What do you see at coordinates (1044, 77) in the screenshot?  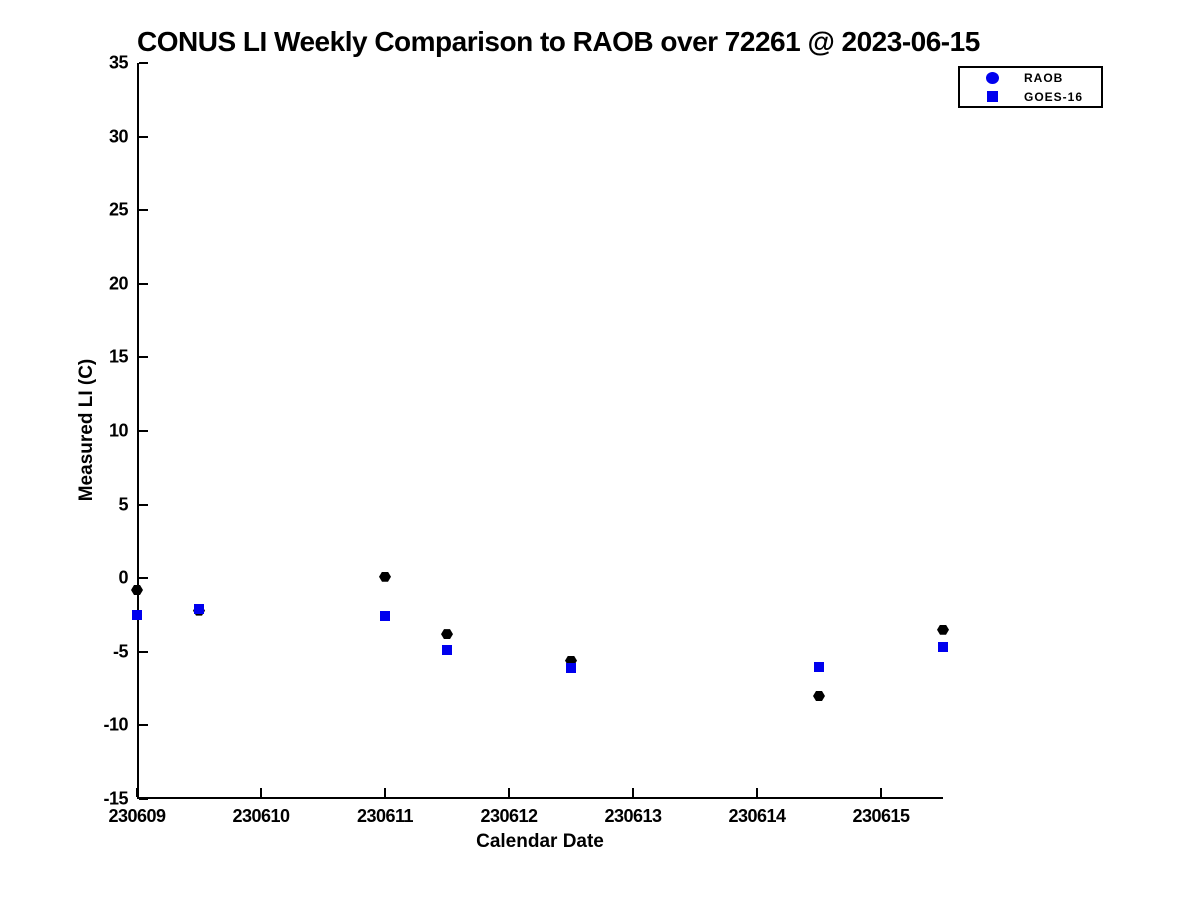 I see `legend-label-raob: RAOB` at bounding box center [1044, 77].